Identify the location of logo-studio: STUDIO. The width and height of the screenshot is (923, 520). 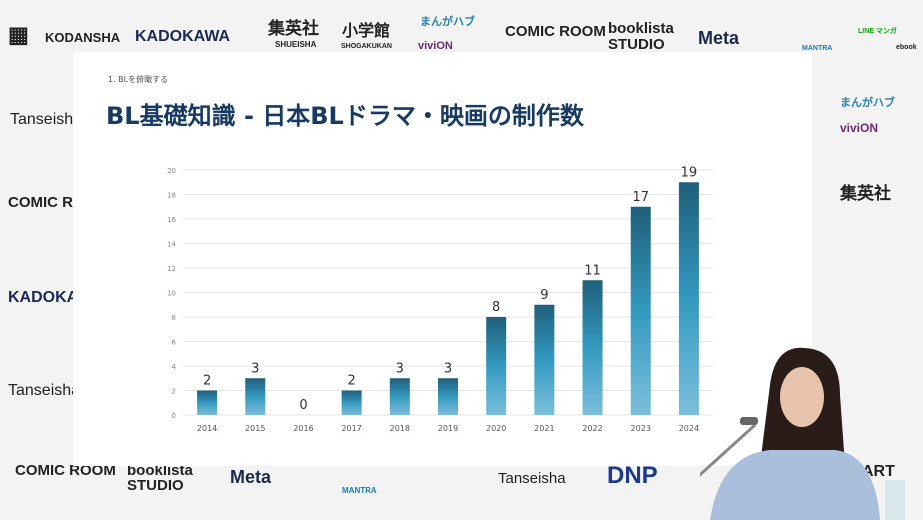
(636, 44).